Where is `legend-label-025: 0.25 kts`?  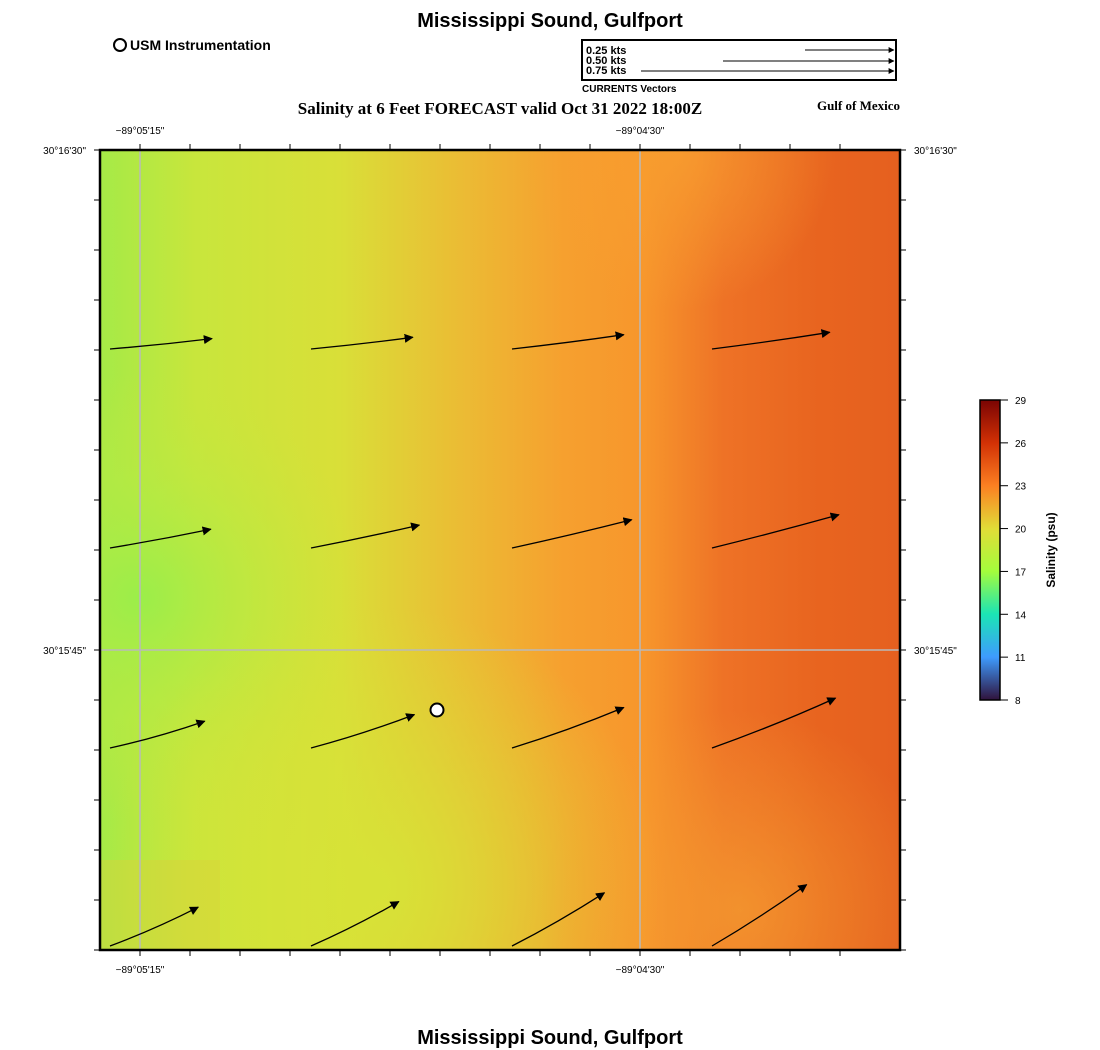 legend-label-025: 0.25 kts is located at coordinates (606, 51).